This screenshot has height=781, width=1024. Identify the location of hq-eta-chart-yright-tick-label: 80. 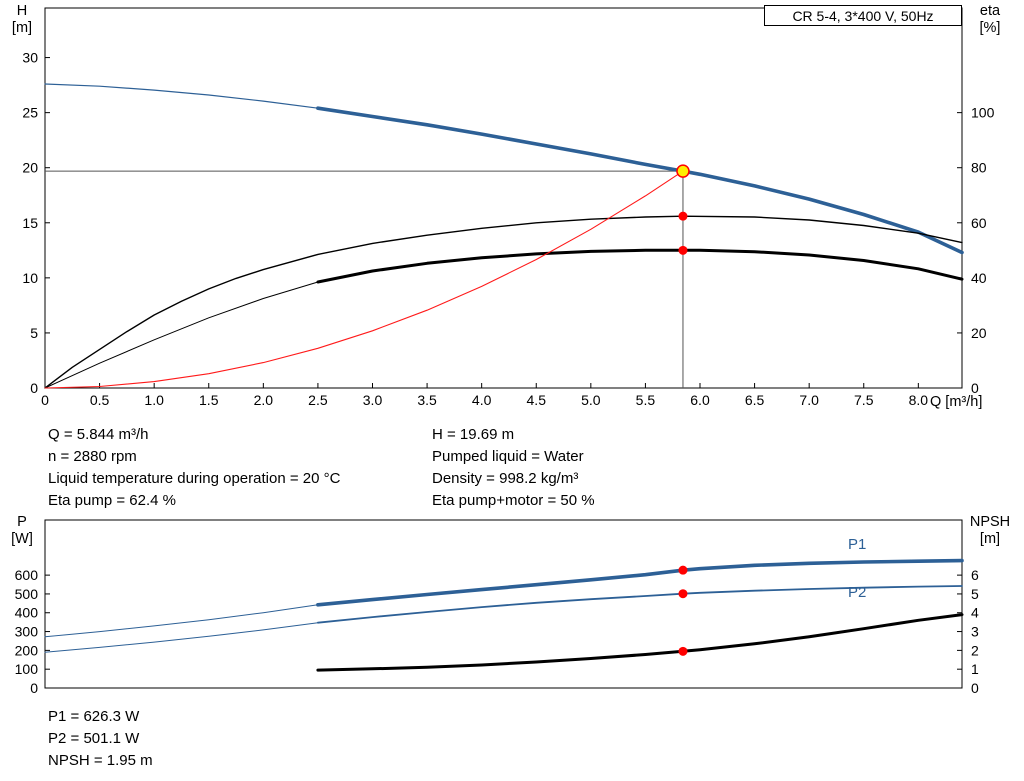
(979, 168).